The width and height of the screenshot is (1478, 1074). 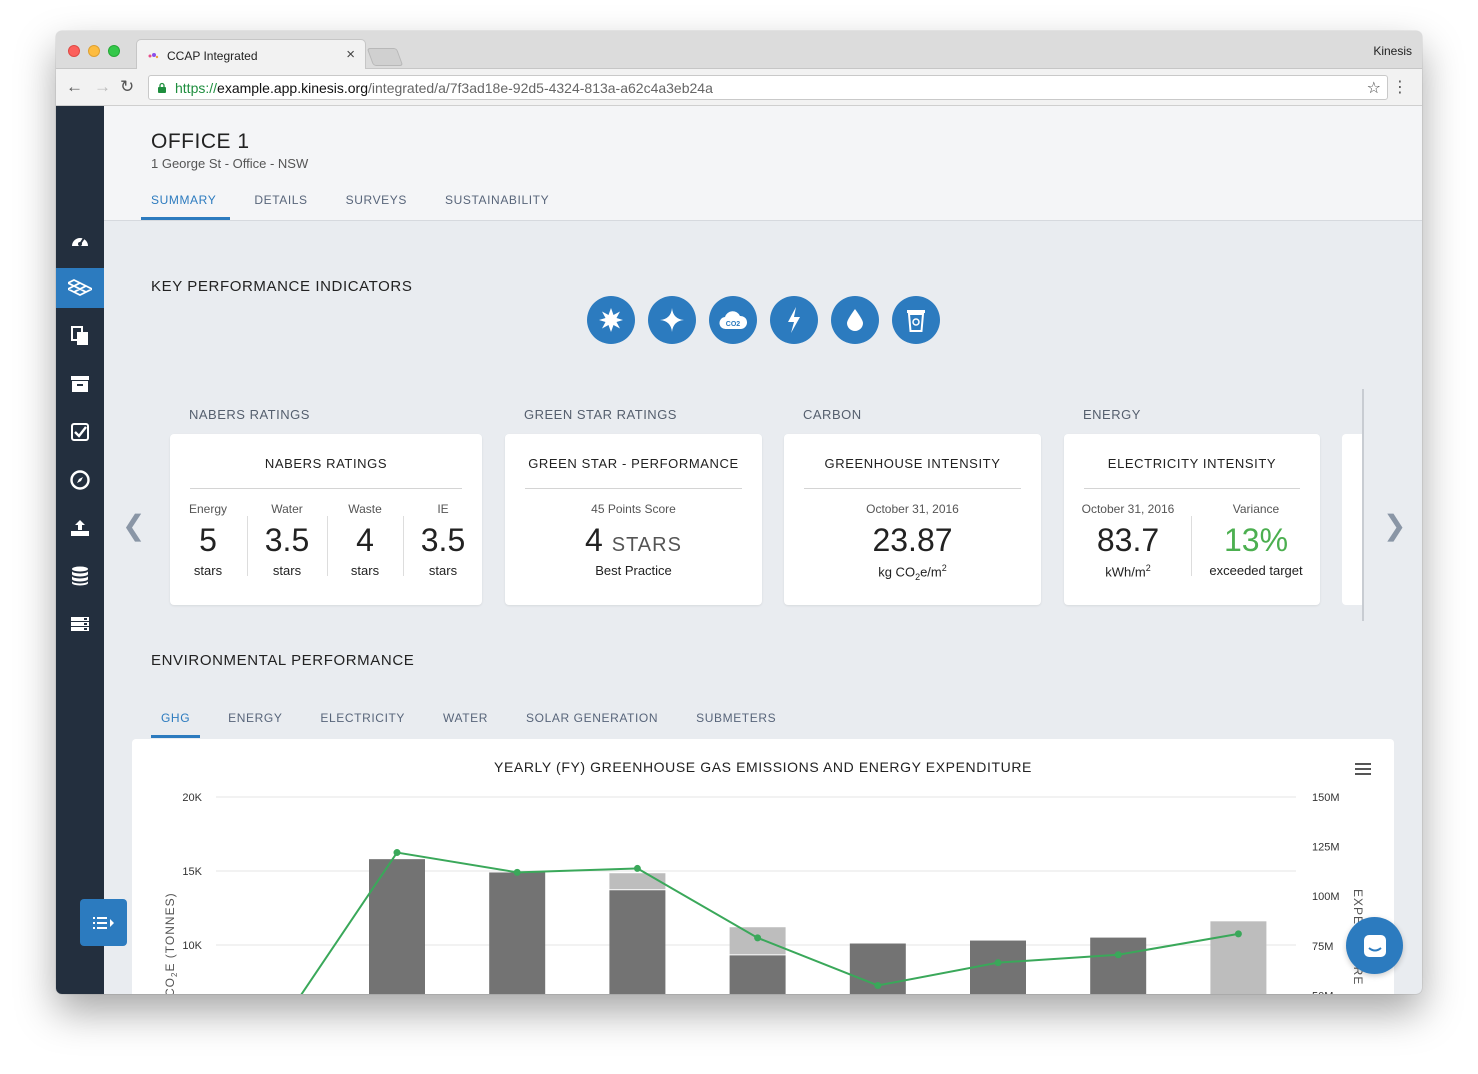 I want to click on sidebar-item-database, so click(x=80, y=576).